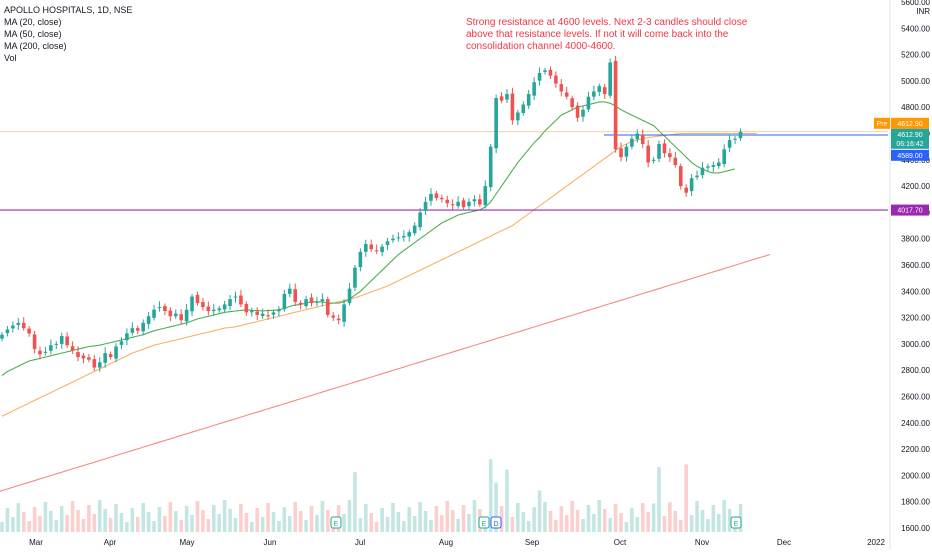 Image resolution: width=932 pixels, height=555 pixels. I want to click on legend-vol: Vol, so click(10, 58).